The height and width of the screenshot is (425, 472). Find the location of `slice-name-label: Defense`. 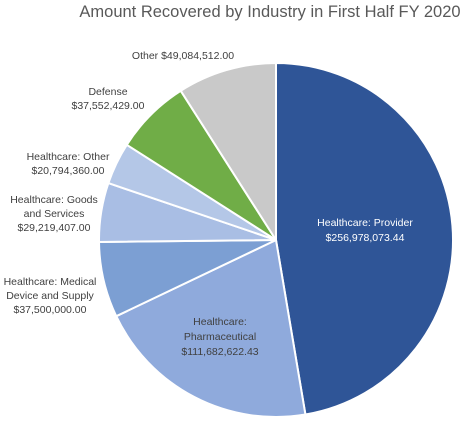

slice-name-label: Defense is located at coordinates (107, 92).